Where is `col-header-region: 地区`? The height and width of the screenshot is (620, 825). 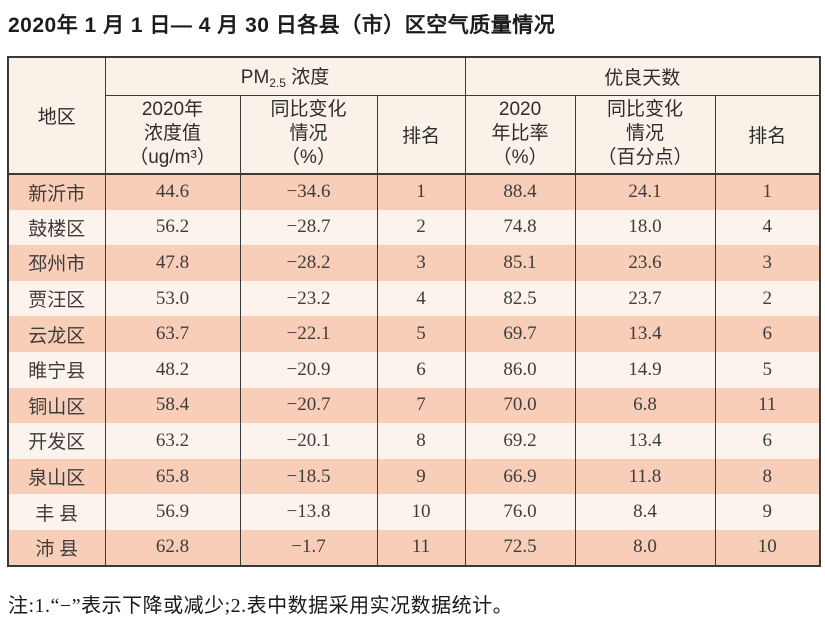
col-header-region: 地区 is located at coordinates (56, 116).